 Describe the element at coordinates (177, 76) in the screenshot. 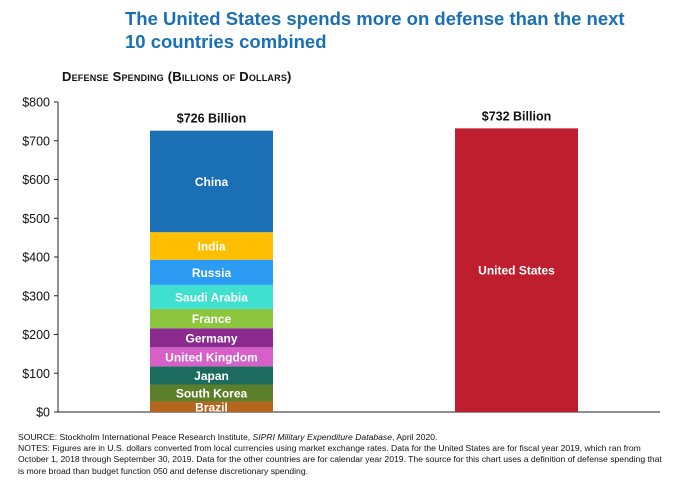

I see `chart-subtitle: Defense Spending (Billions of Dollars)` at that location.